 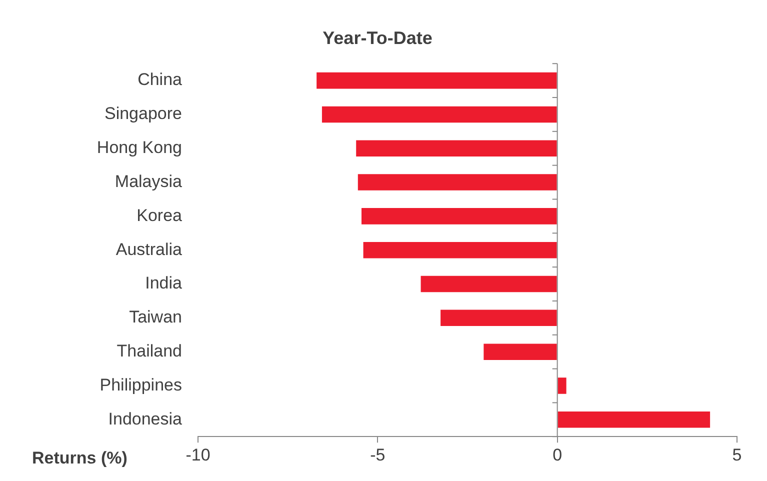 I want to click on x-tick-label: 0, so click(x=557, y=454).